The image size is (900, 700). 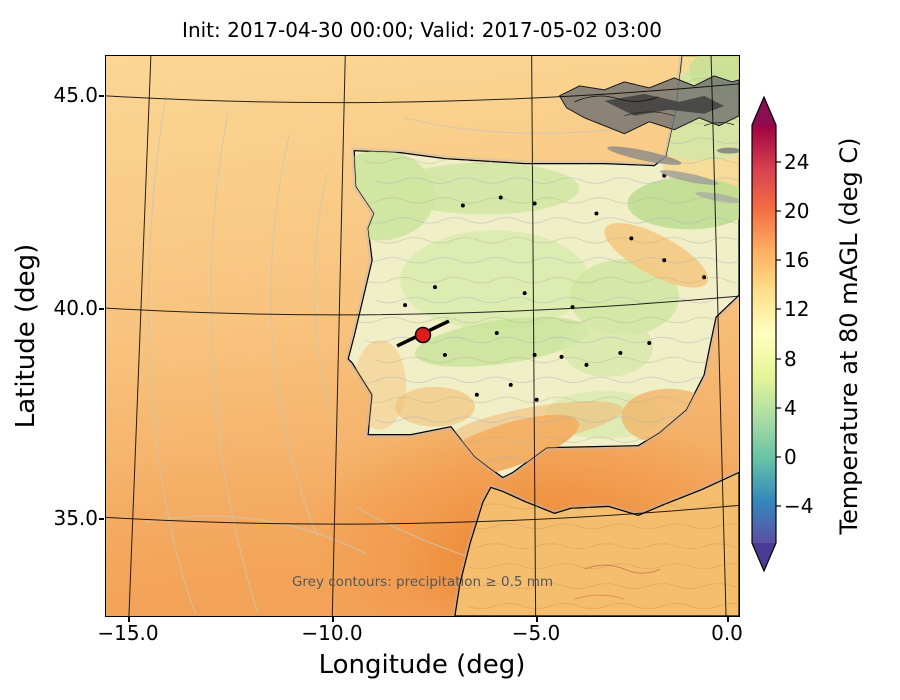 What do you see at coordinates (422, 665) in the screenshot?
I see `x-axis-label: Longitude (deg)` at bounding box center [422, 665].